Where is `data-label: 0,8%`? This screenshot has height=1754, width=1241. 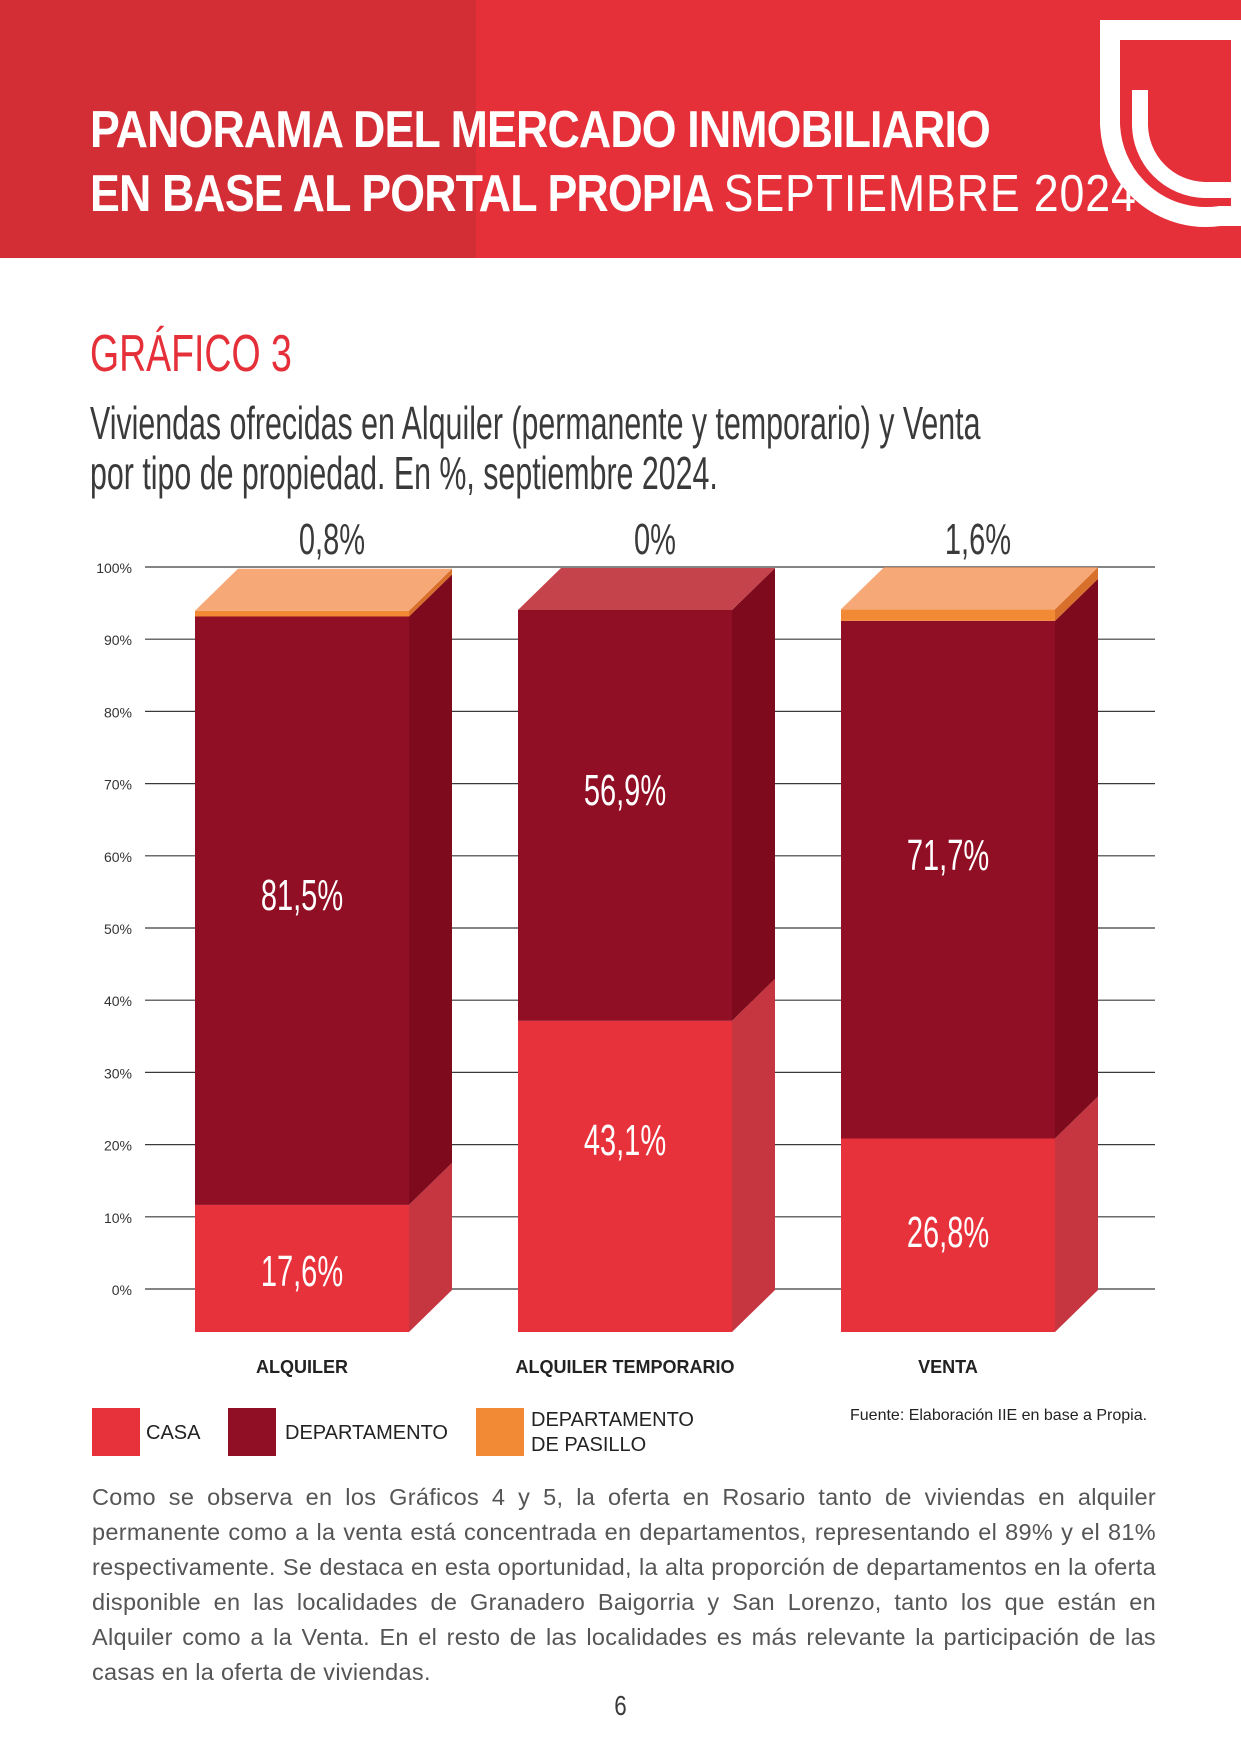
data-label: 0,8% is located at coordinates (332, 539).